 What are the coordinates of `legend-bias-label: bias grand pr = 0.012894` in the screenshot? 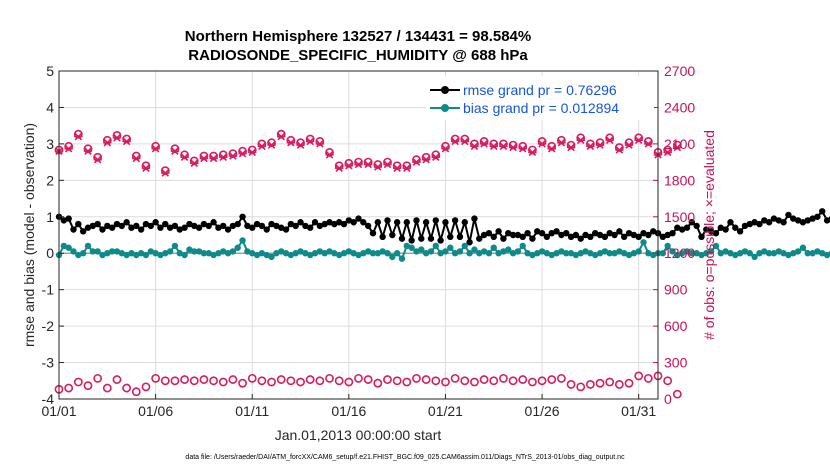 It's located at (541, 108).